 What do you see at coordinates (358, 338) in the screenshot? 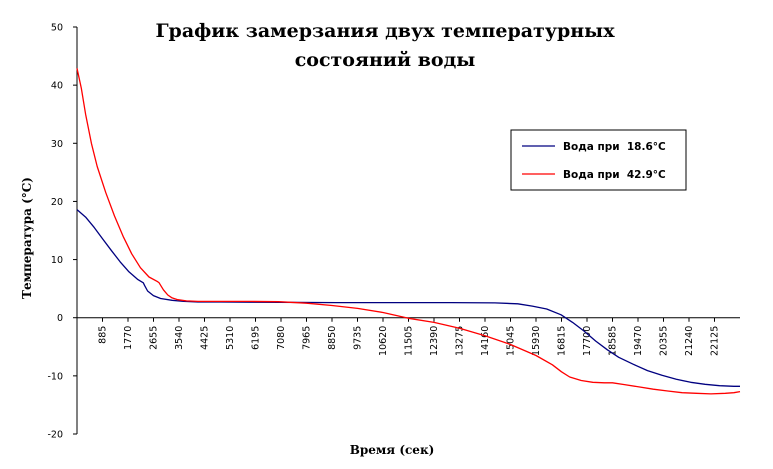
I see `x-tick-label: 9735` at bounding box center [358, 338].